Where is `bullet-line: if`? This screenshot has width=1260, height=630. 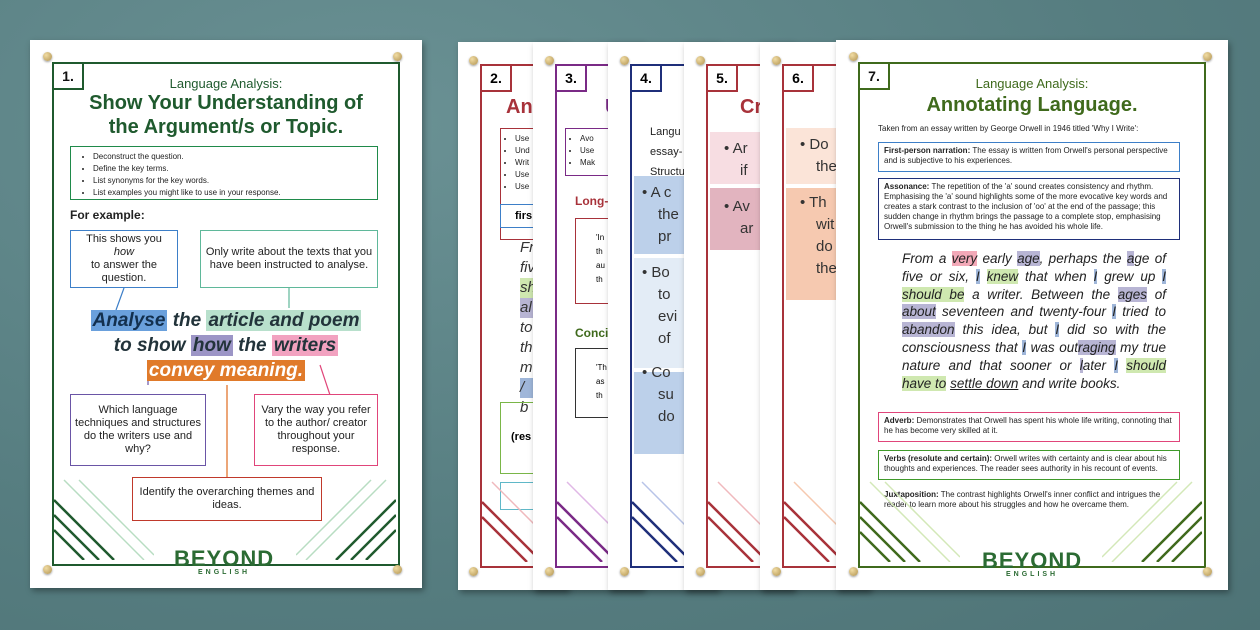
bullet-line: if is located at coordinates (744, 170).